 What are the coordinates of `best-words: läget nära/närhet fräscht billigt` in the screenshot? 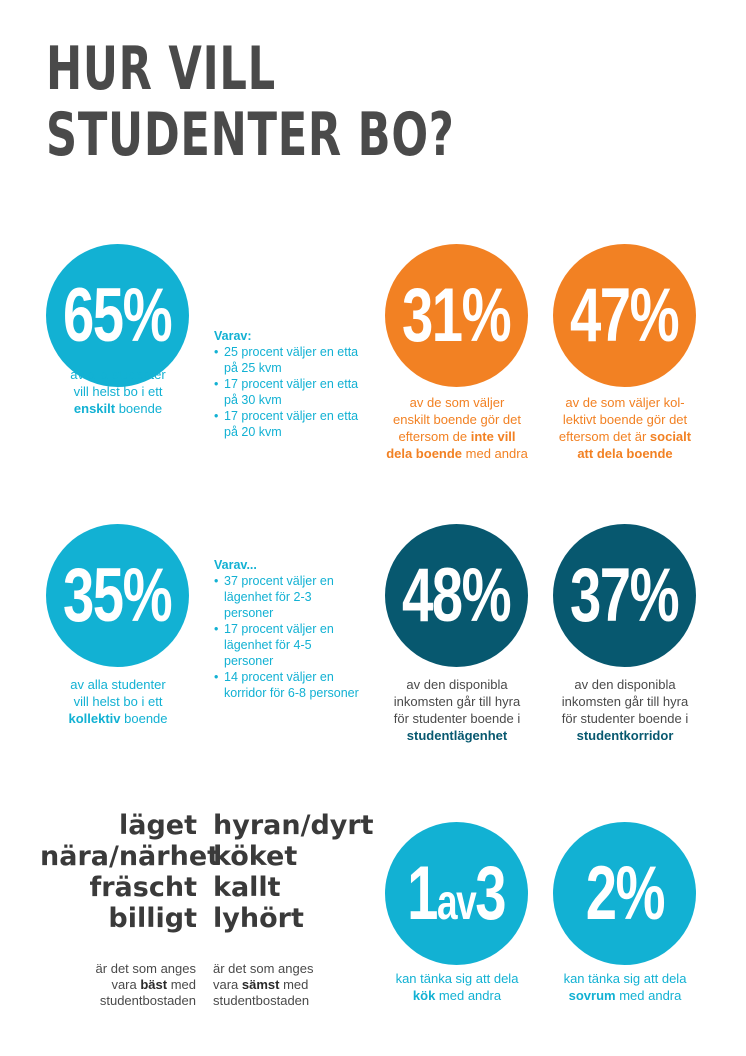 It's located at (130, 872).